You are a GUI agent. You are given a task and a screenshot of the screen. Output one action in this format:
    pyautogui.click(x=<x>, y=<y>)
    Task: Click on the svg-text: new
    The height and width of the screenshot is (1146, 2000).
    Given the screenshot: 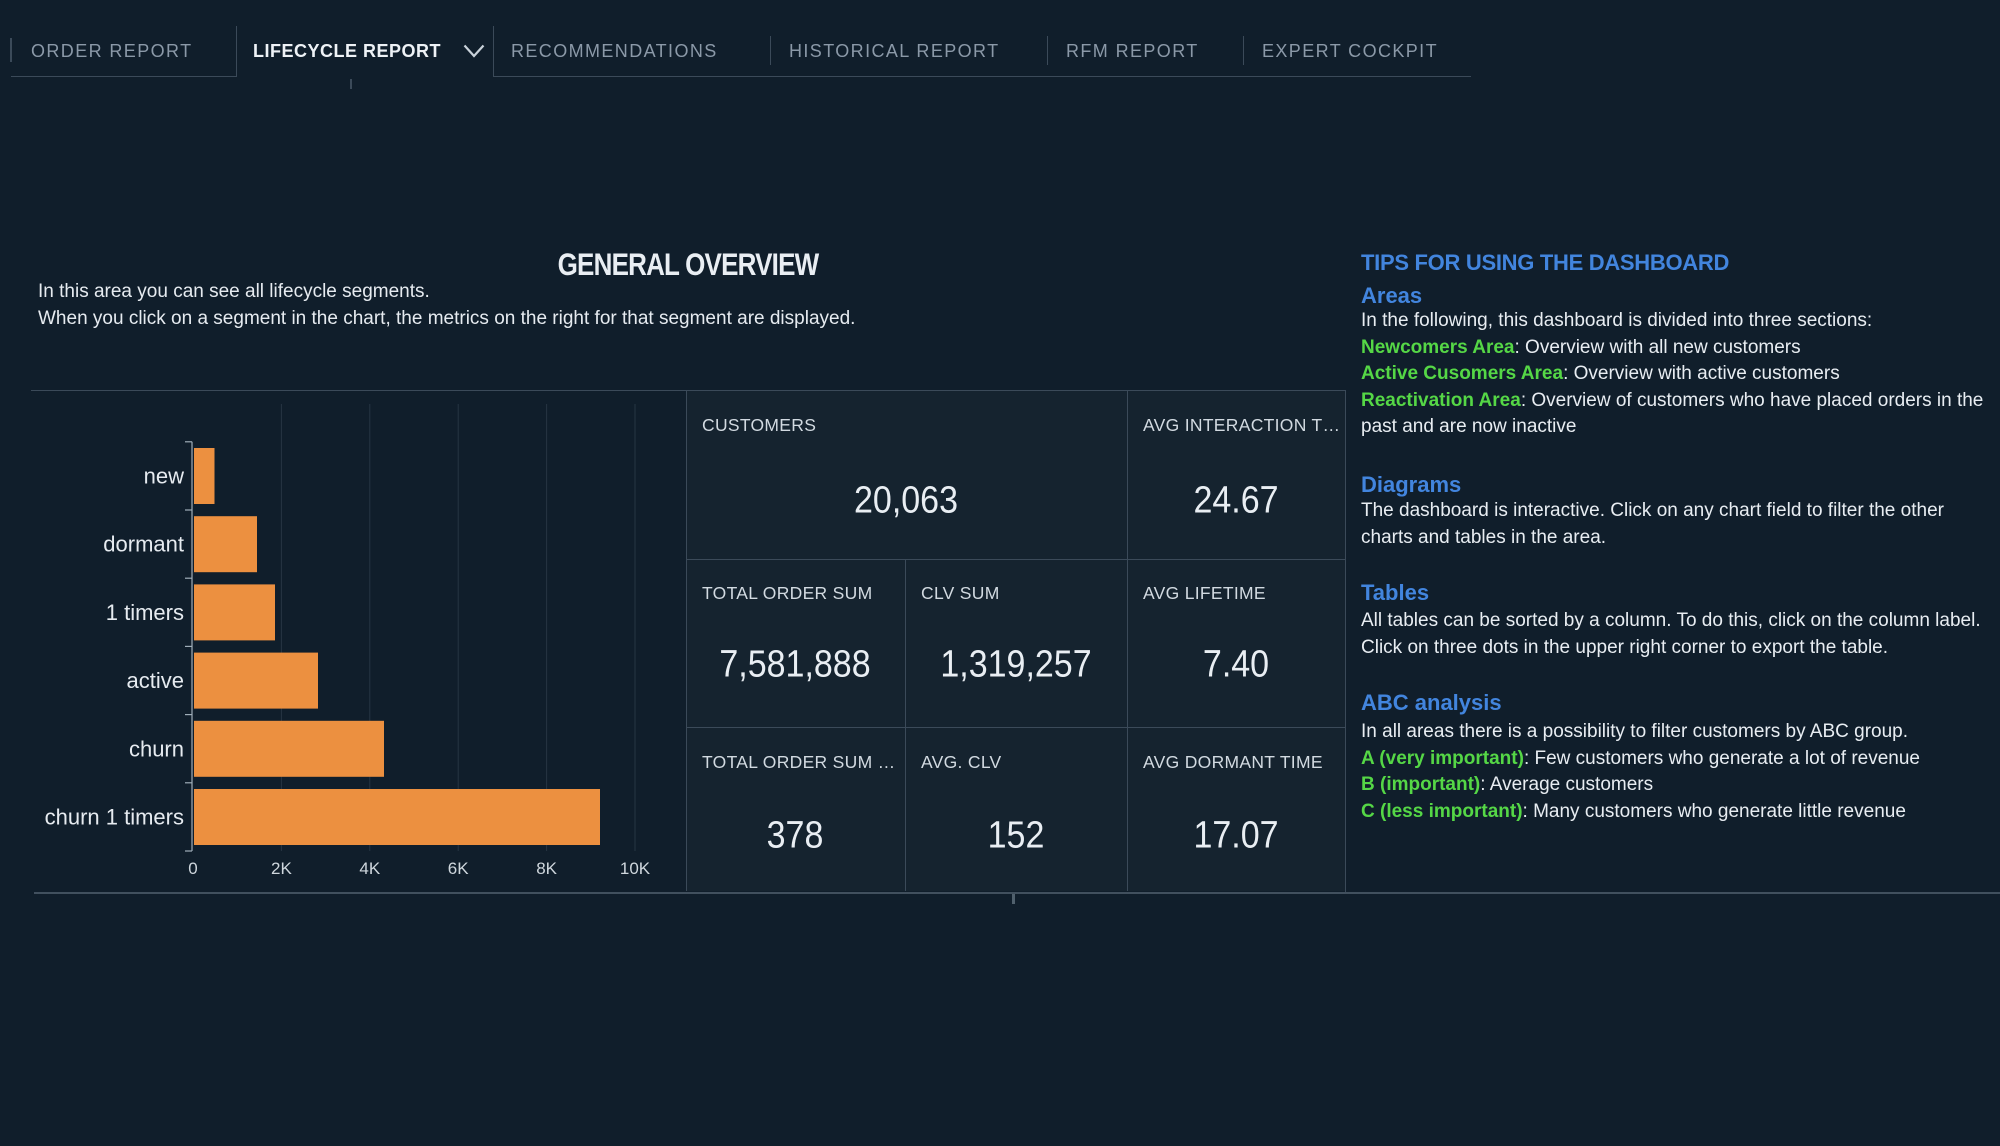 What is the action you would take?
    pyautogui.click(x=164, y=476)
    